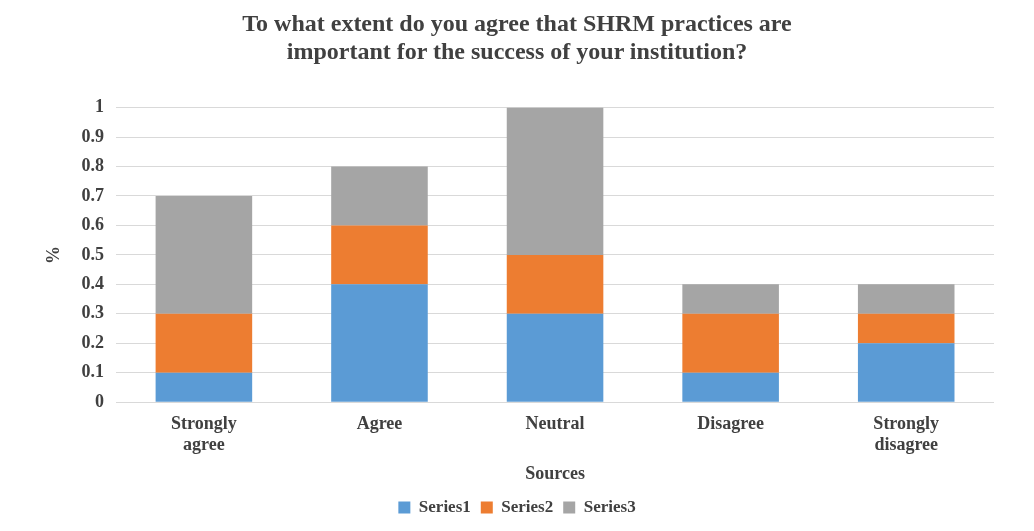 This screenshot has height=531, width=1034. Describe the element at coordinates (100, 106) in the screenshot. I see `y-tick-label: 1` at that location.